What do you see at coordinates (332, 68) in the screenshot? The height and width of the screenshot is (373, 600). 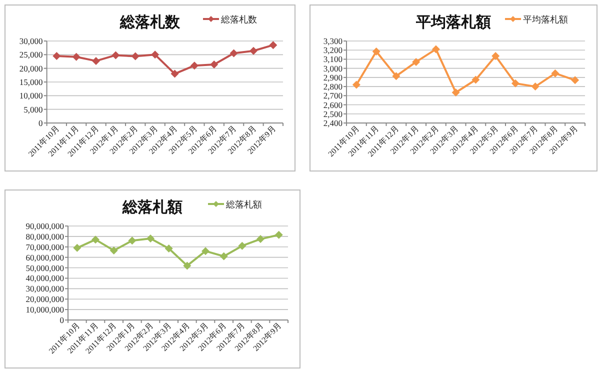 I see `y-tick-label: 3,000` at bounding box center [332, 68].